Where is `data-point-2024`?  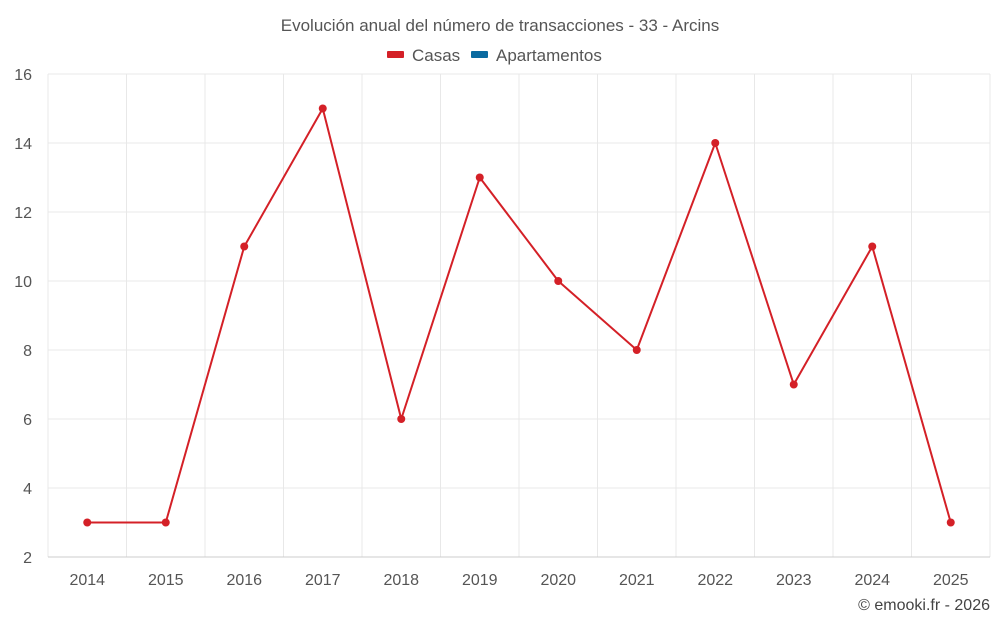 data-point-2024 is located at coordinates (872, 246).